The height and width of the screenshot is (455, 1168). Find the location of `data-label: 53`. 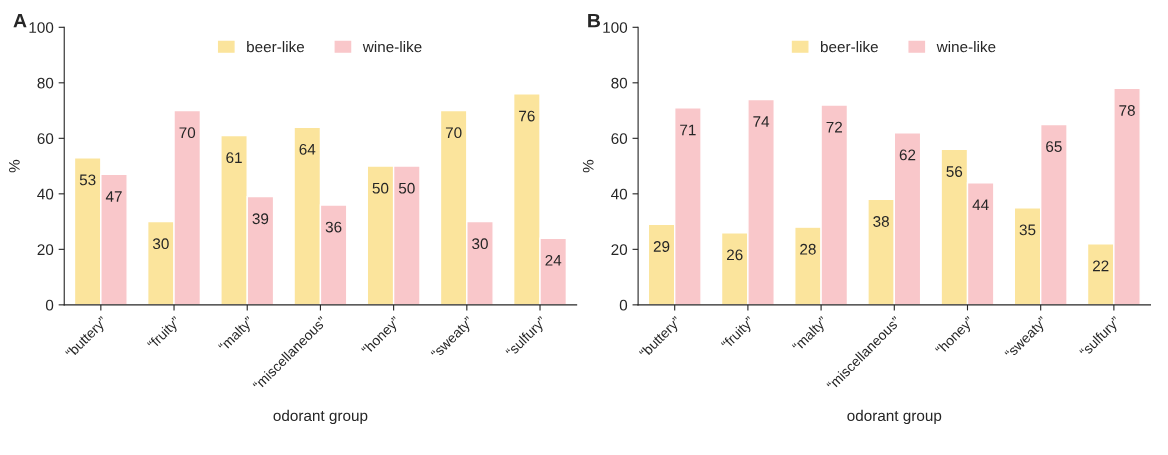

data-label: 53 is located at coordinates (87, 180).